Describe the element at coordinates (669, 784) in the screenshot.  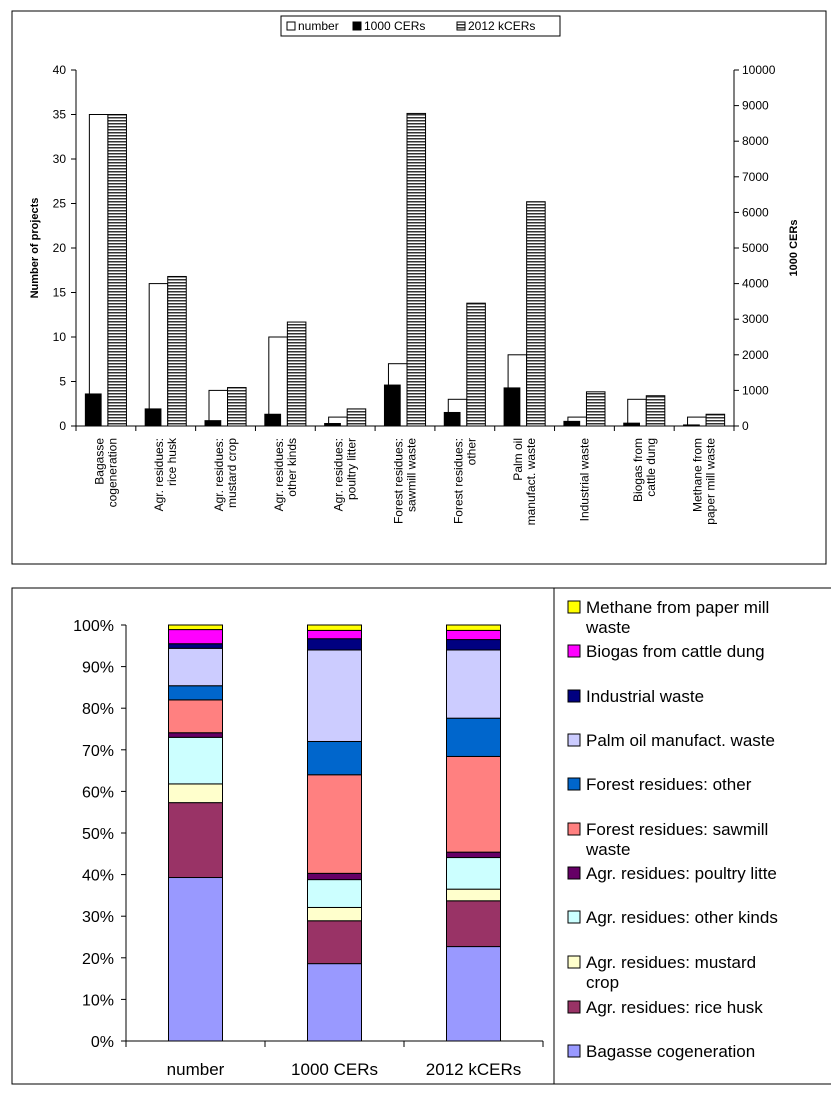
I see `legend-label: Forest residues: other` at that location.